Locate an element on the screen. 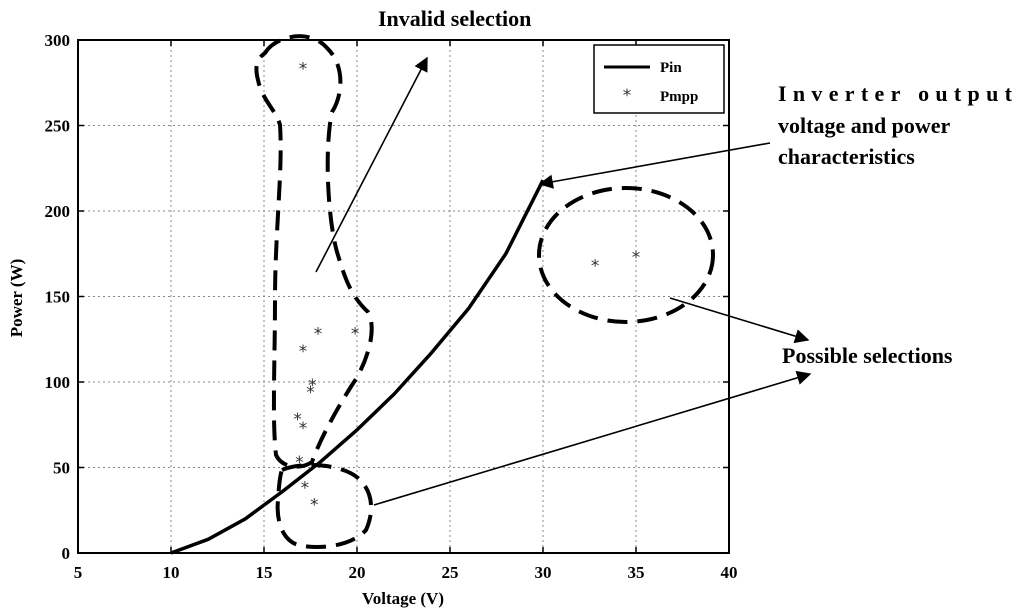  y-tick-label: 100 is located at coordinates (58, 382).